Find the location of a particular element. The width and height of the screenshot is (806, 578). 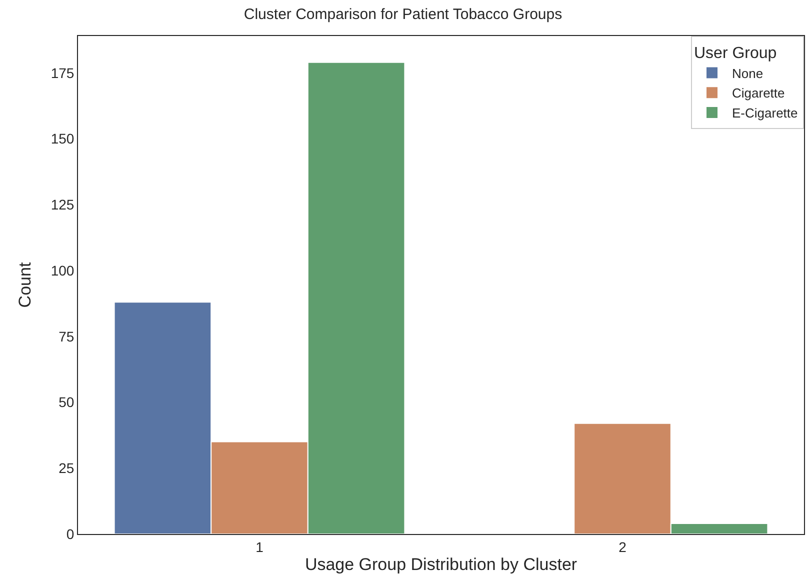

legend-title: User Group is located at coordinates (735, 53).